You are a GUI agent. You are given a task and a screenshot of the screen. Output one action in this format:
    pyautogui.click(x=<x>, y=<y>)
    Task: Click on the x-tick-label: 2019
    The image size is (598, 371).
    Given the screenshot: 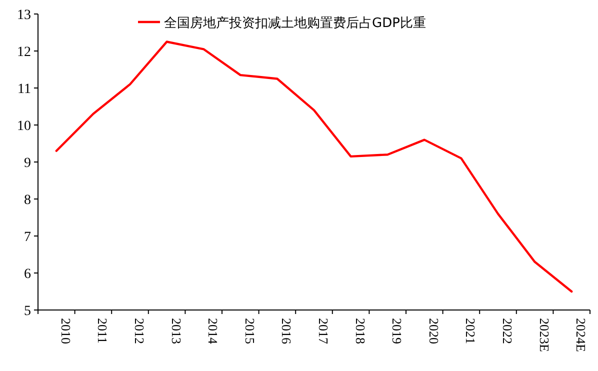 What is the action you would take?
    pyautogui.click(x=397, y=331)
    